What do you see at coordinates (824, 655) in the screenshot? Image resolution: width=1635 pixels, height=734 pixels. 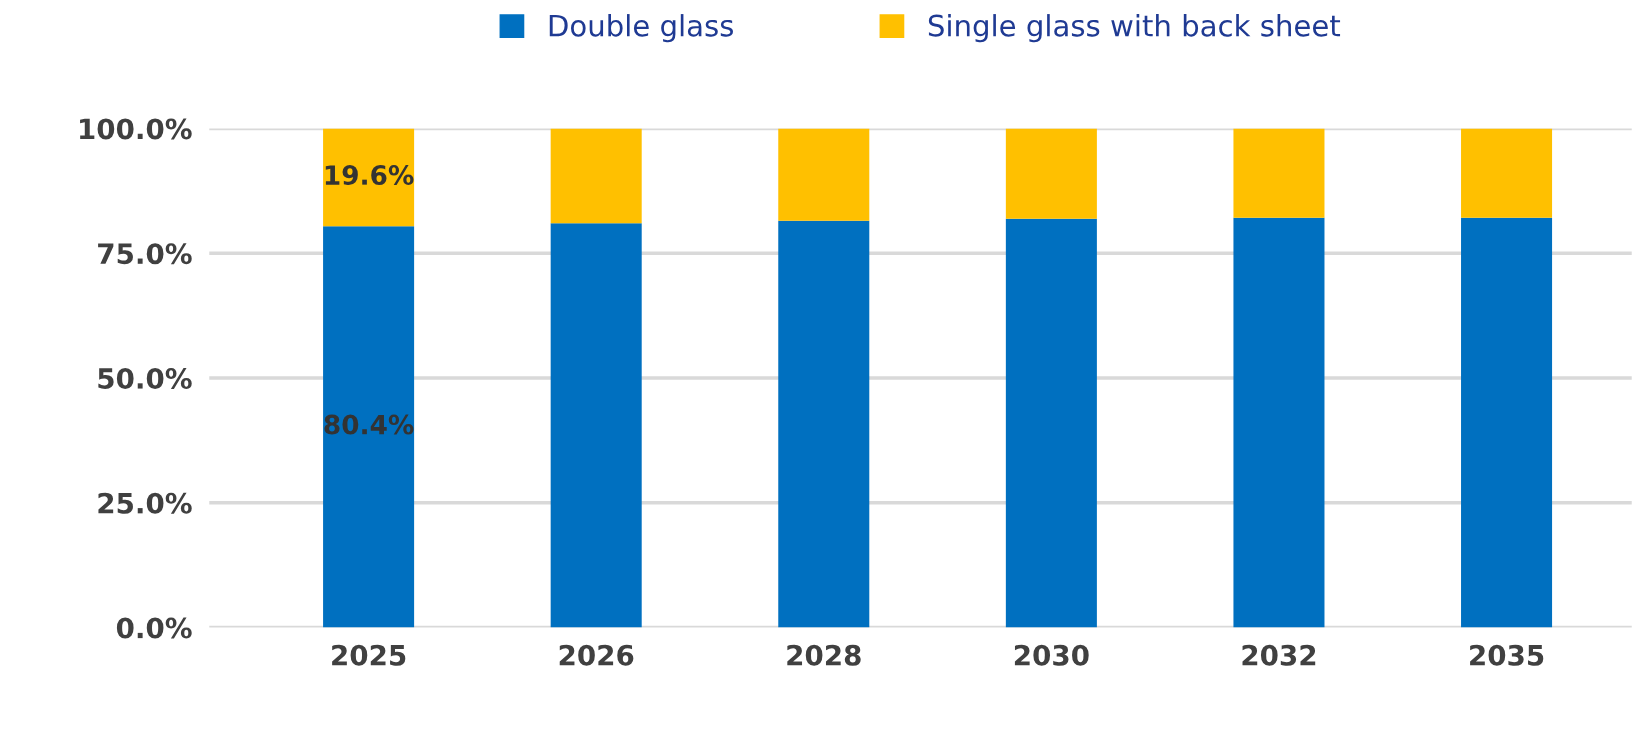 I see `x-tick-label: 2028` at bounding box center [824, 655].